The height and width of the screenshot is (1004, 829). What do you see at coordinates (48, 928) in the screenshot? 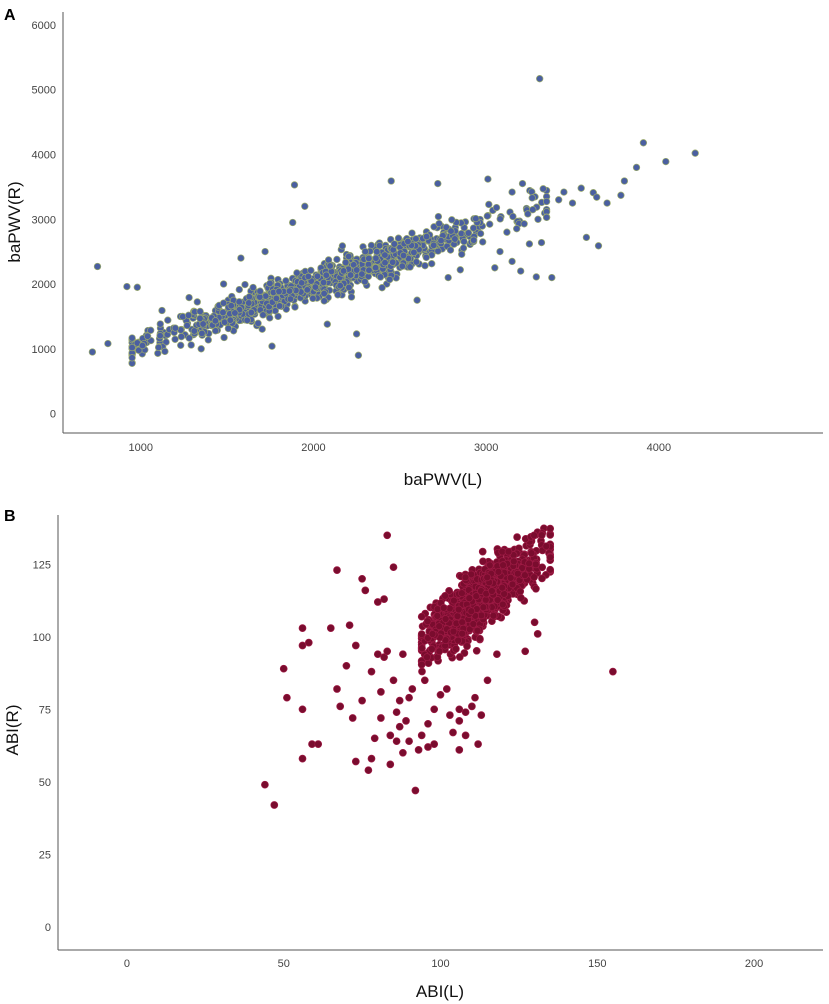
I see `y-tick-label-b: 0` at bounding box center [48, 928].